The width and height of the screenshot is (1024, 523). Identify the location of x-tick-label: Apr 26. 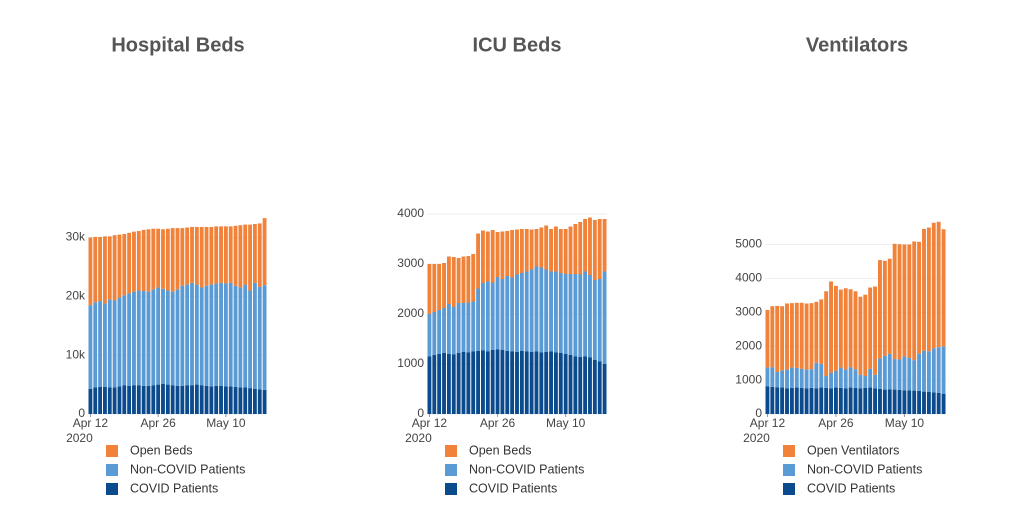
(836, 423).